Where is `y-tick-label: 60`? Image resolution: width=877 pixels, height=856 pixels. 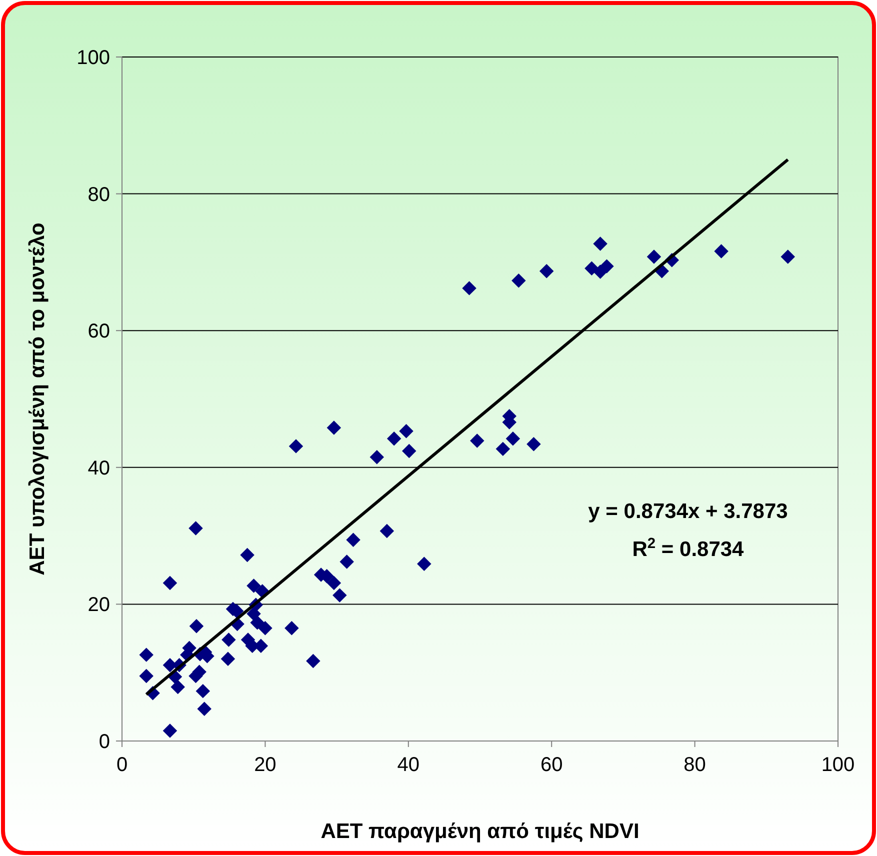 y-tick-label: 60 is located at coordinates (99, 331).